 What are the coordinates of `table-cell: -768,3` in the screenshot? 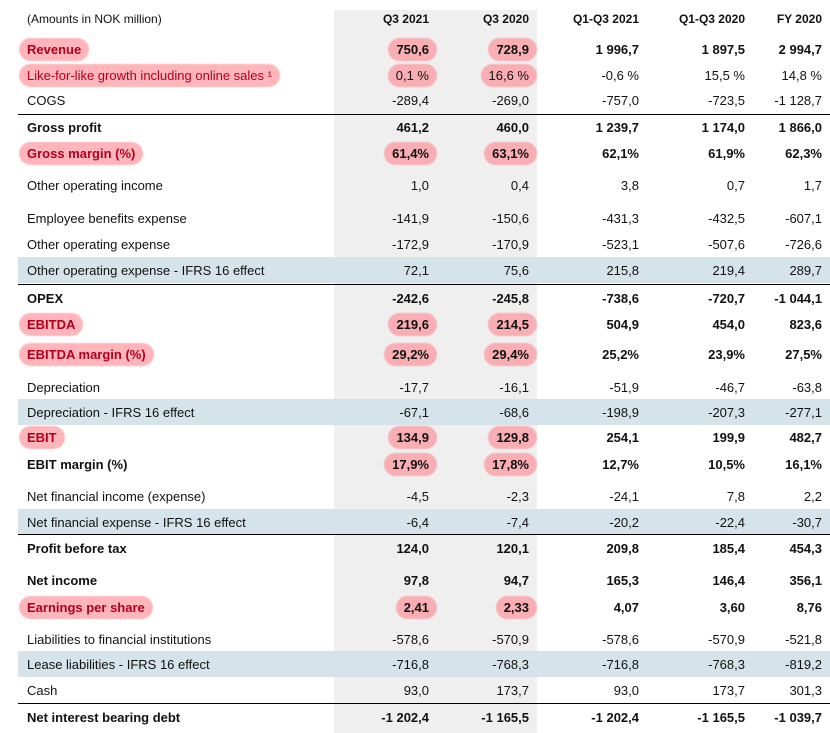 It's located at (700, 664).